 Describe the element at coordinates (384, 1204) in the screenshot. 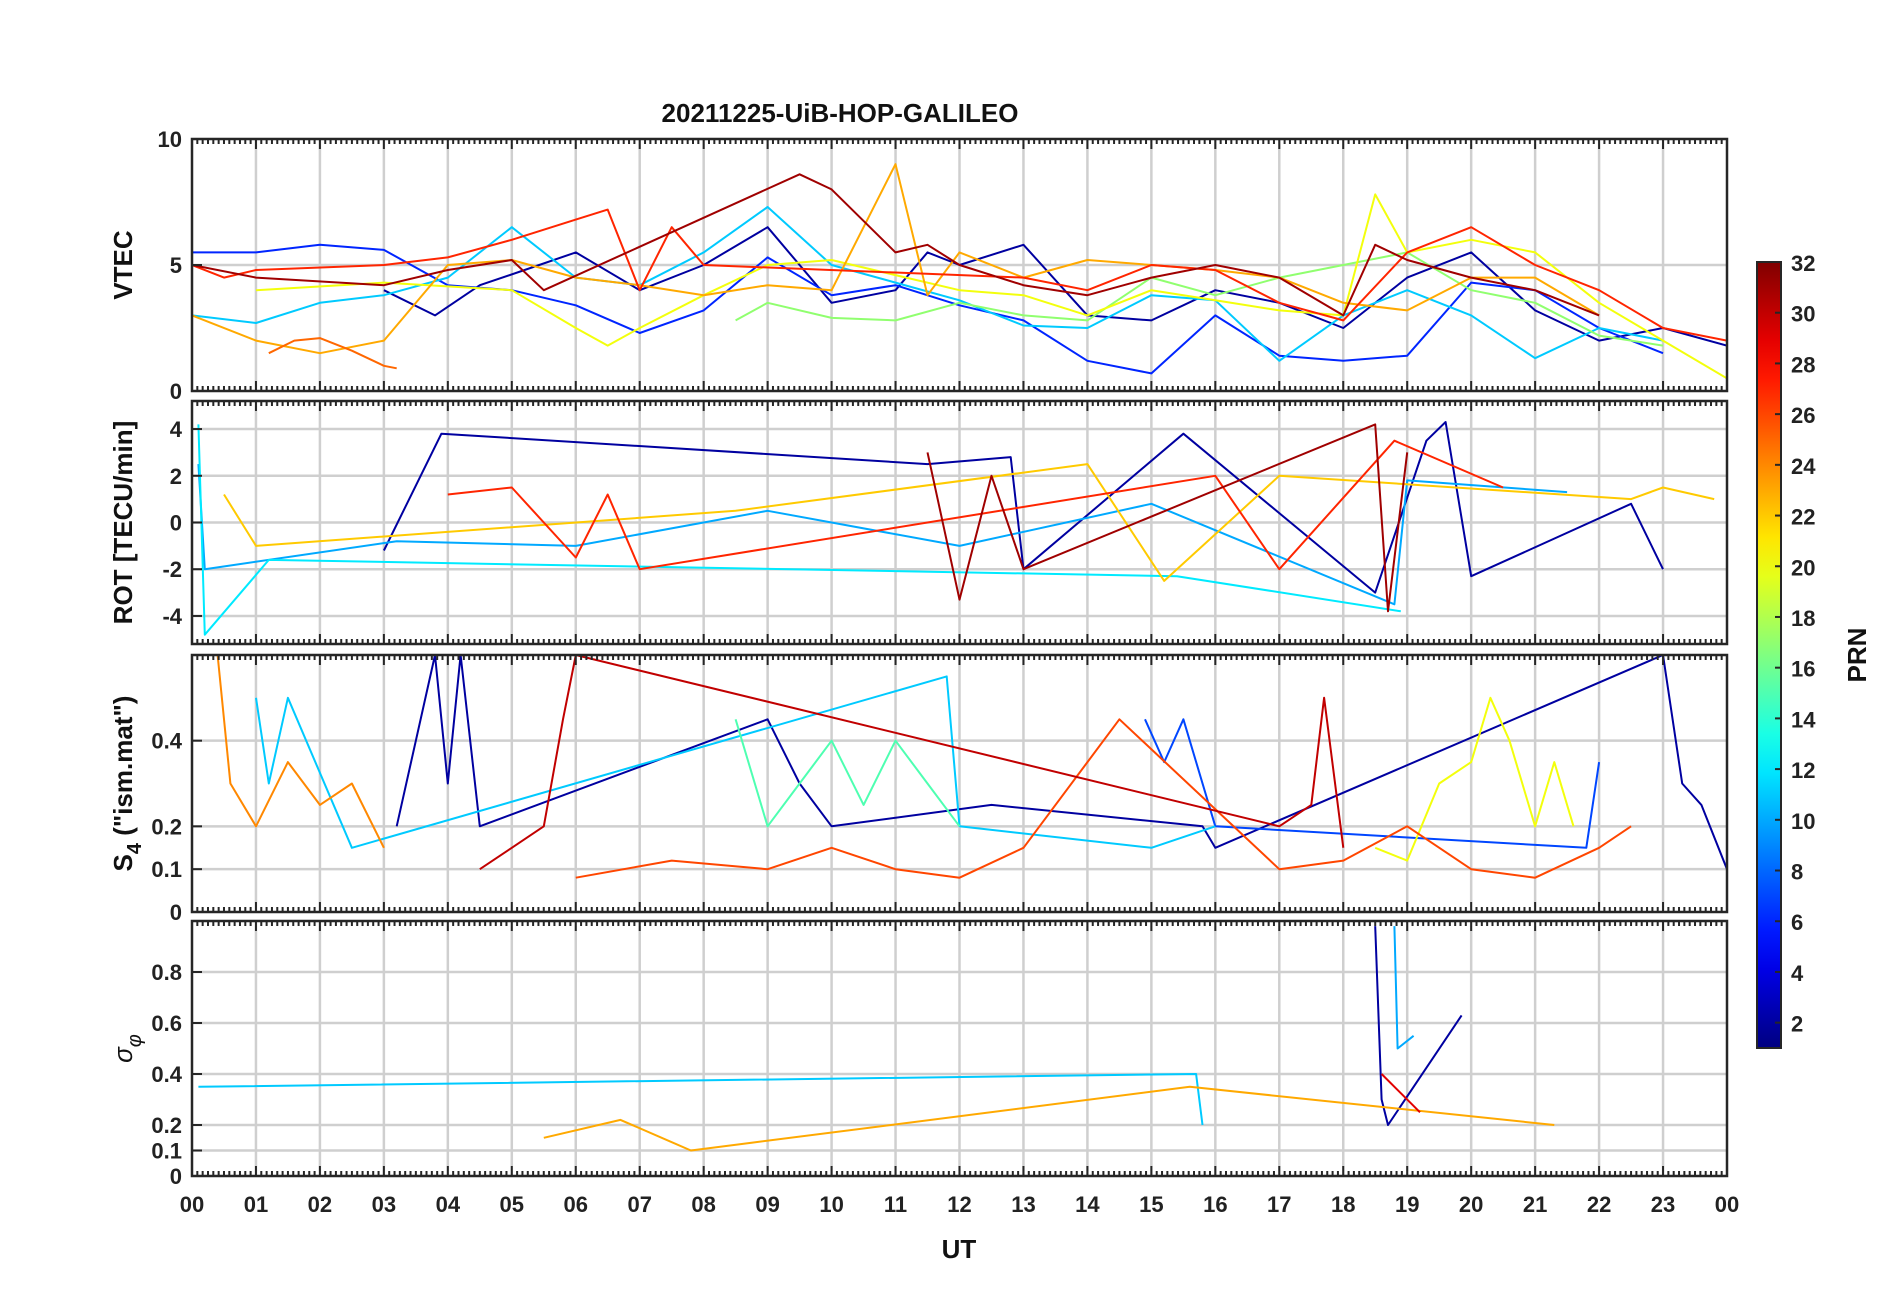

I see `x-tick-label: 03` at that location.